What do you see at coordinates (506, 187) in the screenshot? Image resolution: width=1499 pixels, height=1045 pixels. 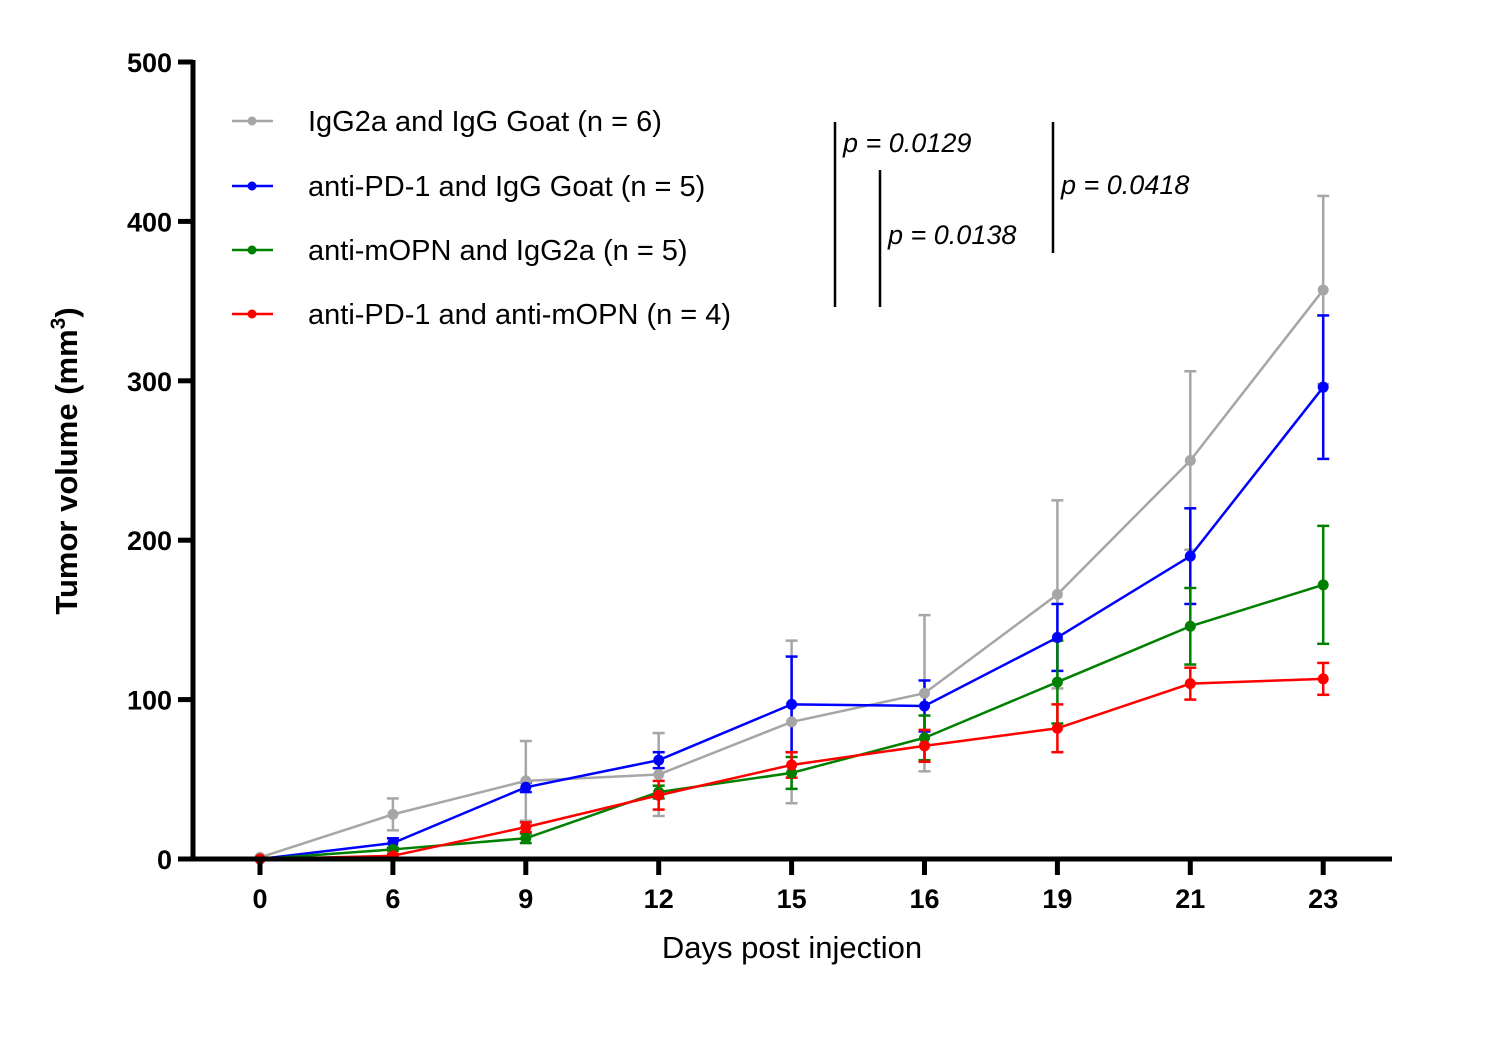 I see `legend-label: anti-PD-1 and IgG Goat (n = 5)` at bounding box center [506, 187].